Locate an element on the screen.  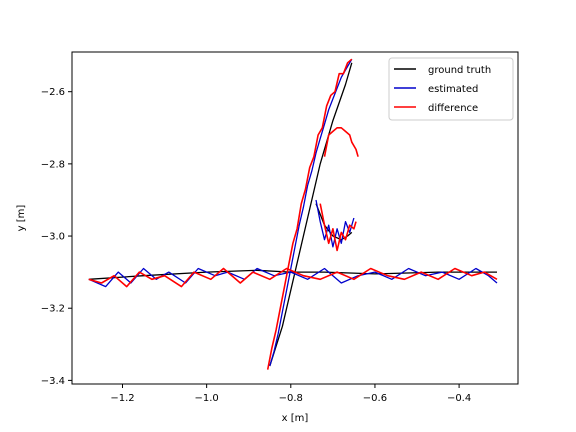
x-tick-label: −0.8 is located at coordinates (291, 398).